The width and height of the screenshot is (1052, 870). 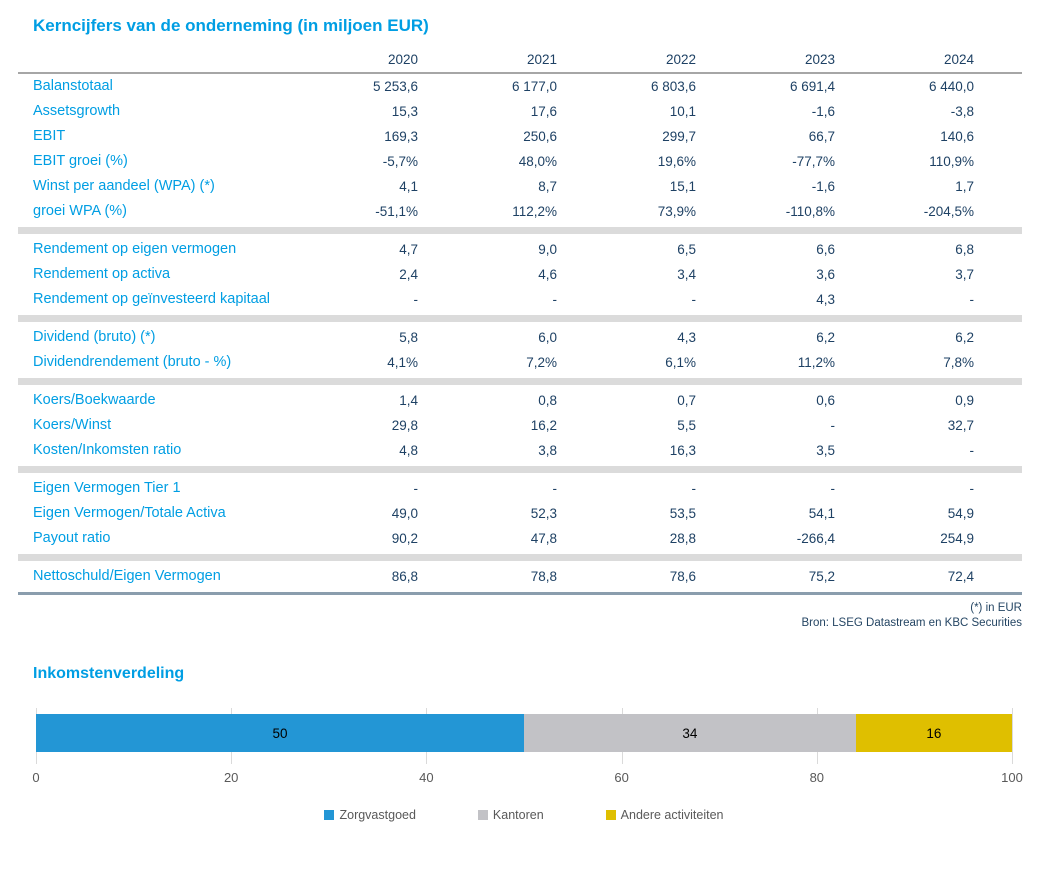 I want to click on row-label: Payout ratio, so click(x=72, y=538).